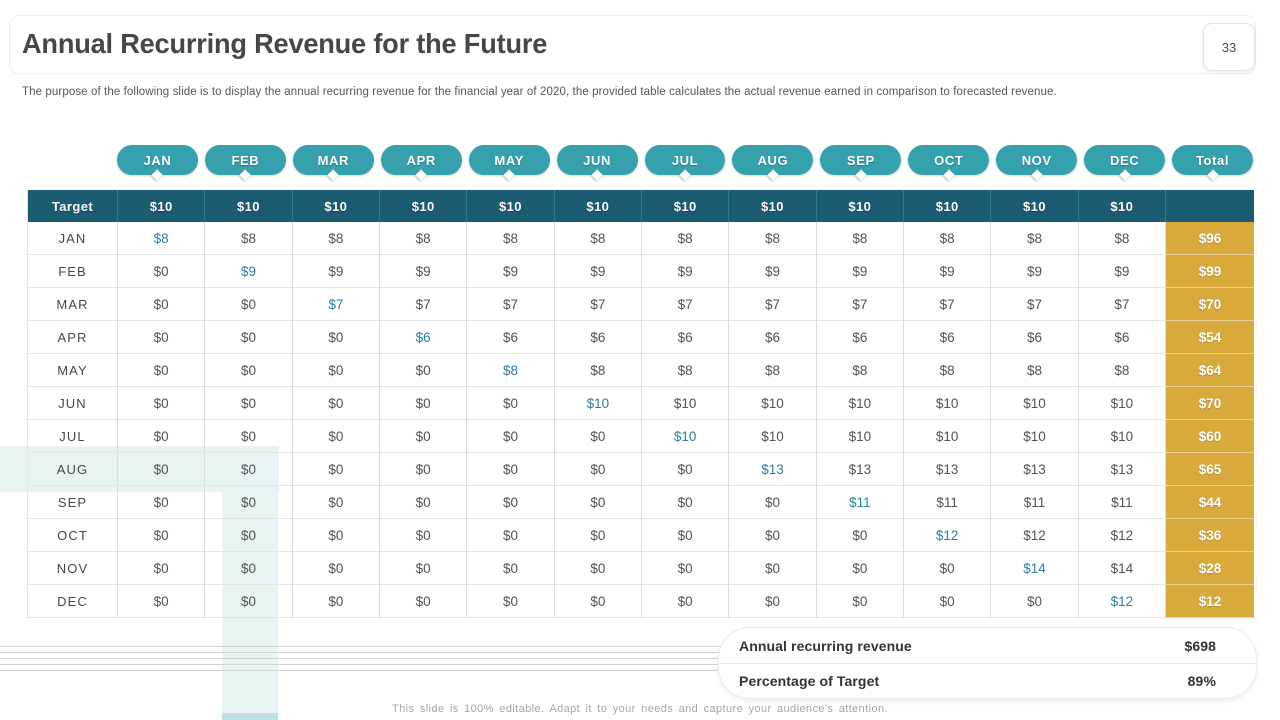 Image resolution: width=1280 pixels, height=720 pixels. Describe the element at coordinates (1125, 163) in the screenshot. I see `month-pill-dec: DEC` at that location.